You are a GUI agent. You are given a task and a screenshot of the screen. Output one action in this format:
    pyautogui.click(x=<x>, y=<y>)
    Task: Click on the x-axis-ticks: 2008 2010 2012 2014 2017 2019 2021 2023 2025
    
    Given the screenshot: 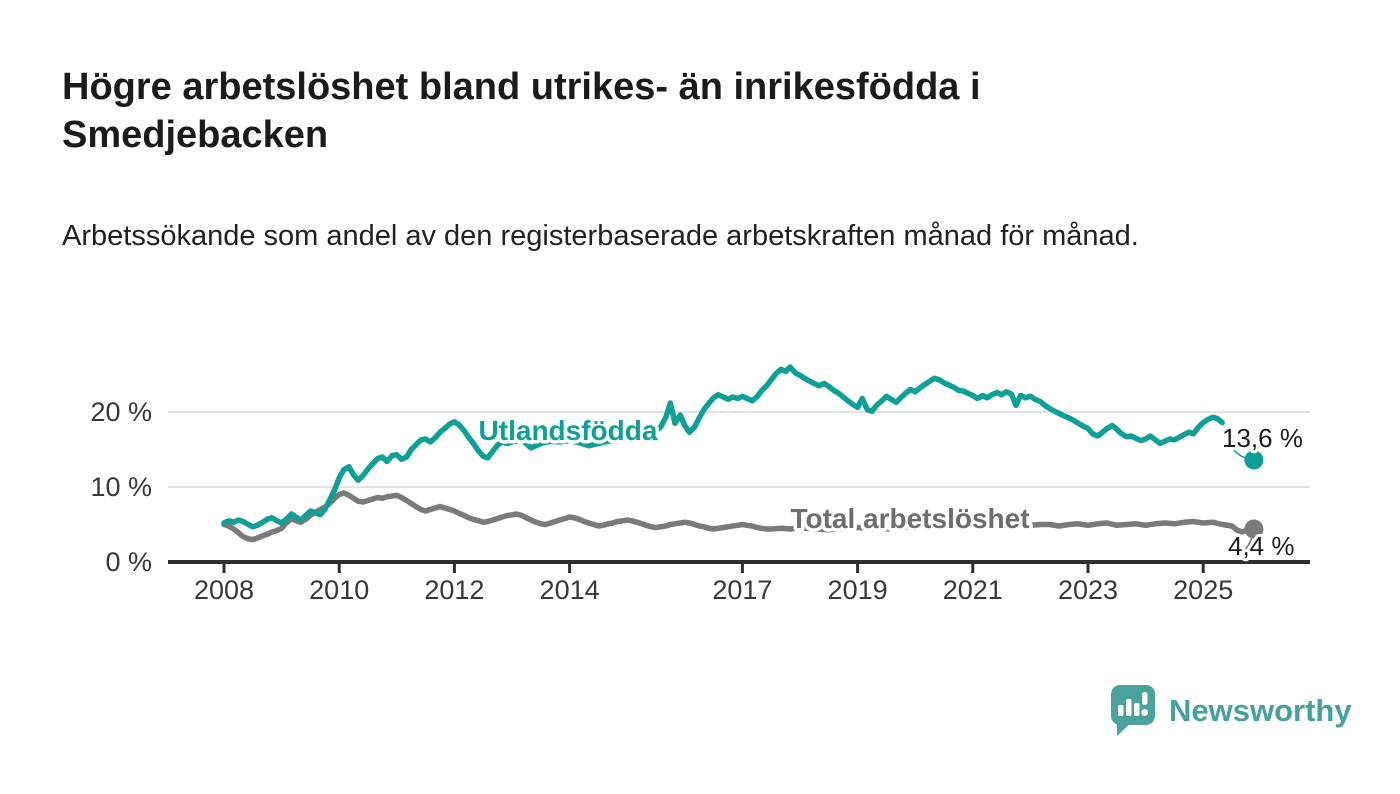 What is the action you would take?
    pyautogui.click(x=713, y=583)
    